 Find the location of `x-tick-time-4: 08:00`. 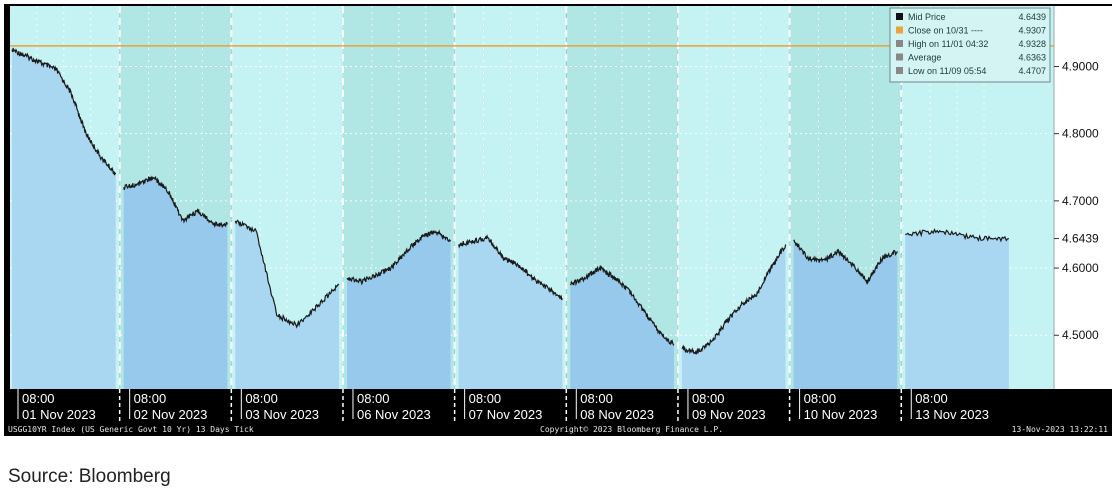

x-tick-time-4: 08:00 is located at coordinates (373, 398).